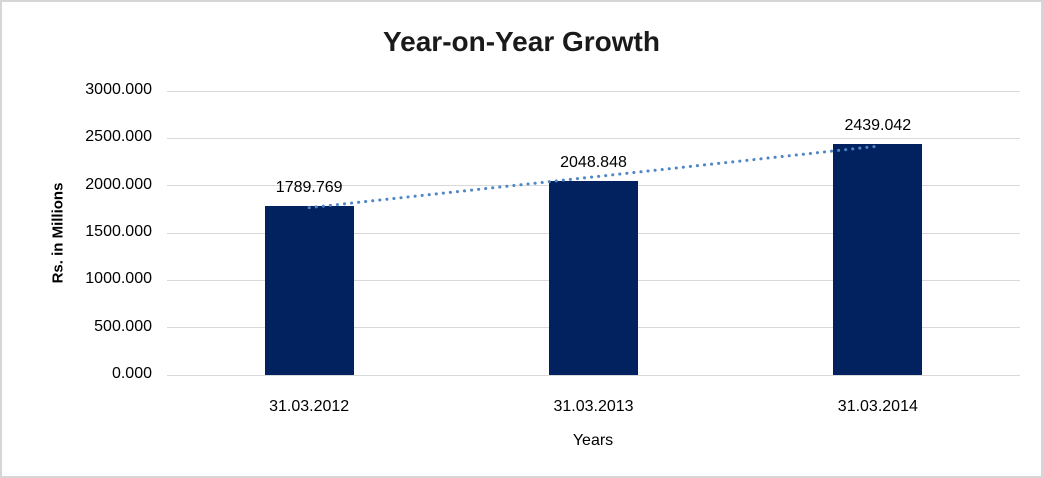 Image resolution: width=1043 pixels, height=478 pixels. I want to click on bar-data-label: 2439.042, so click(878, 126).